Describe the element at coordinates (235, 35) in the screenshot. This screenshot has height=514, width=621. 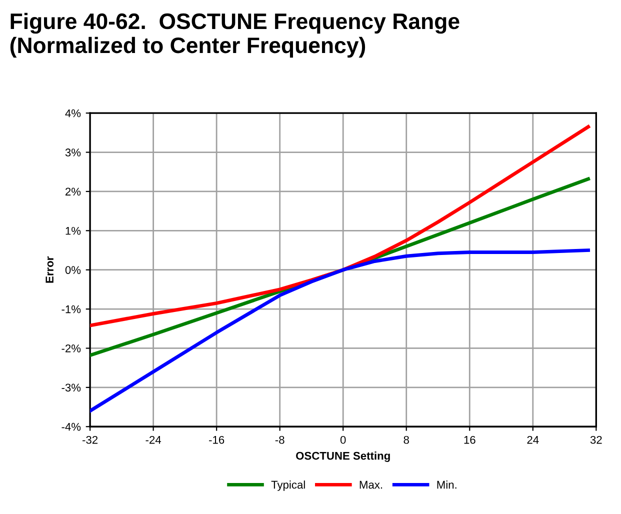
I see `chart-title: Figure 40-62. OSCTUNE Frequency Range (Normalized to Center Frequency)` at that location.